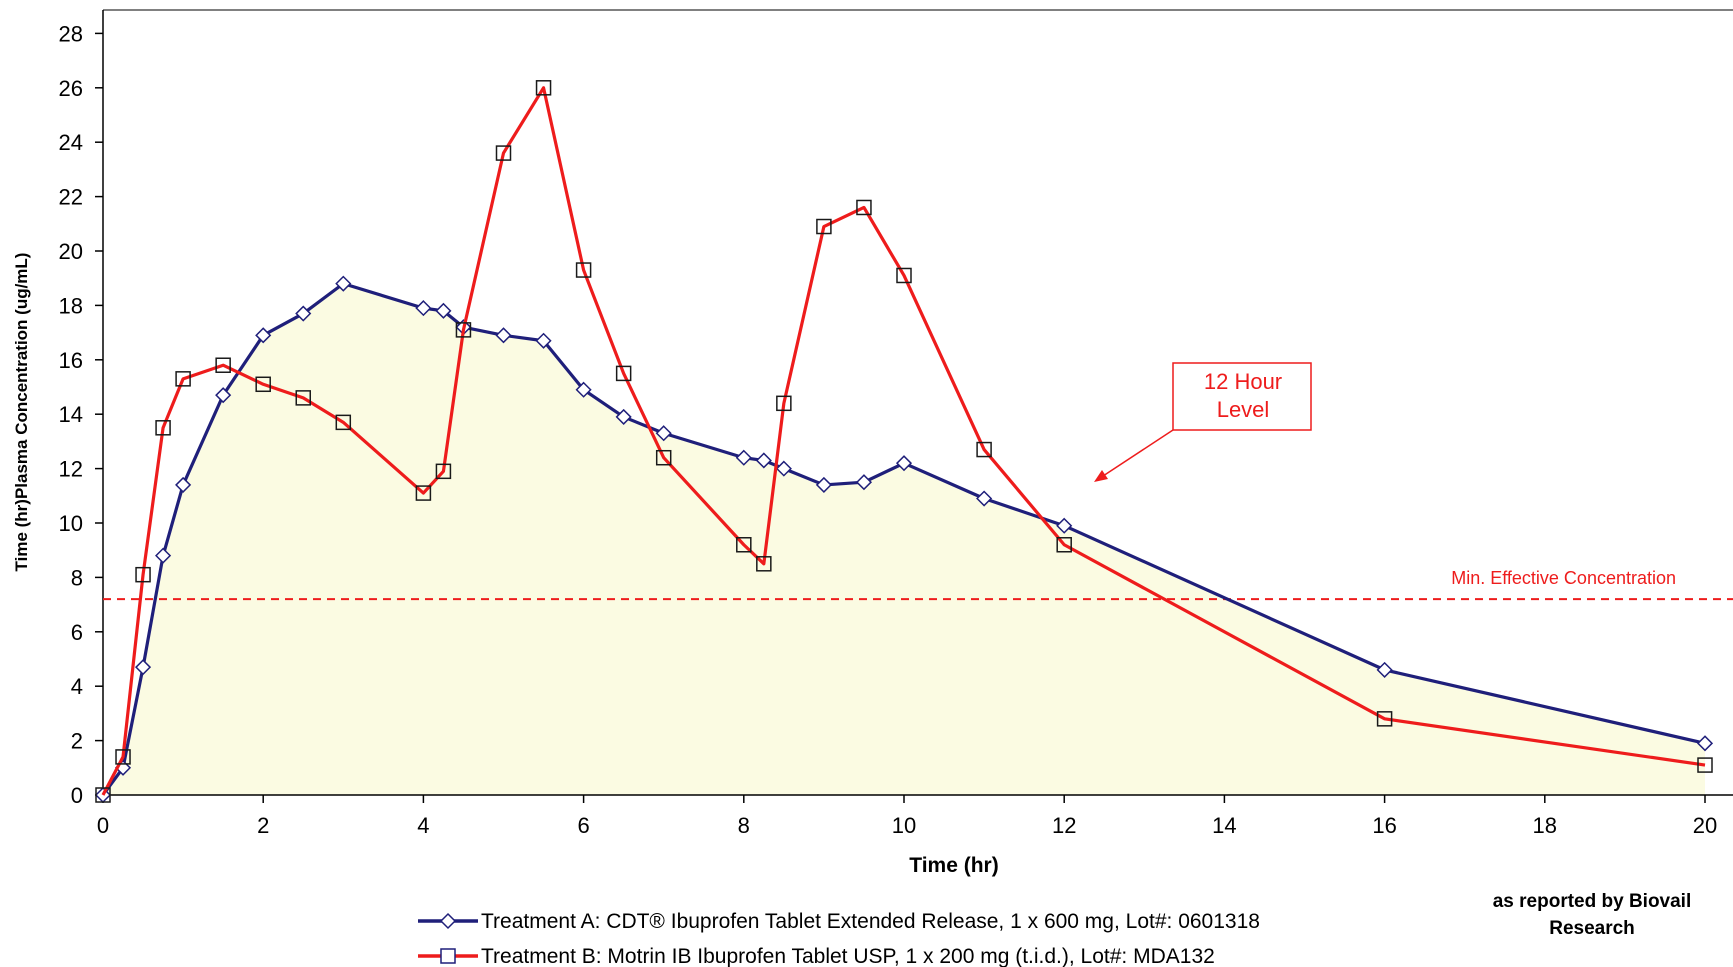 The width and height of the screenshot is (1733, 967). Describe the element at coordinates (77, 686) in the screenshot. I see `y-tick-label: 4` at that location.